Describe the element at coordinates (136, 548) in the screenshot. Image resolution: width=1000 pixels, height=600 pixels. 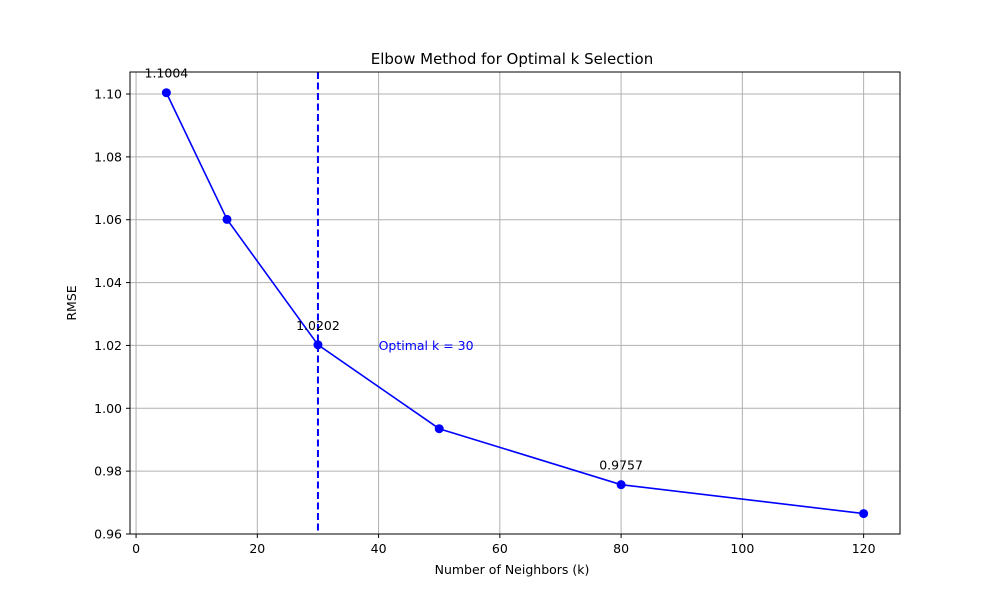
I see `x-tick-label: 0` at that location.